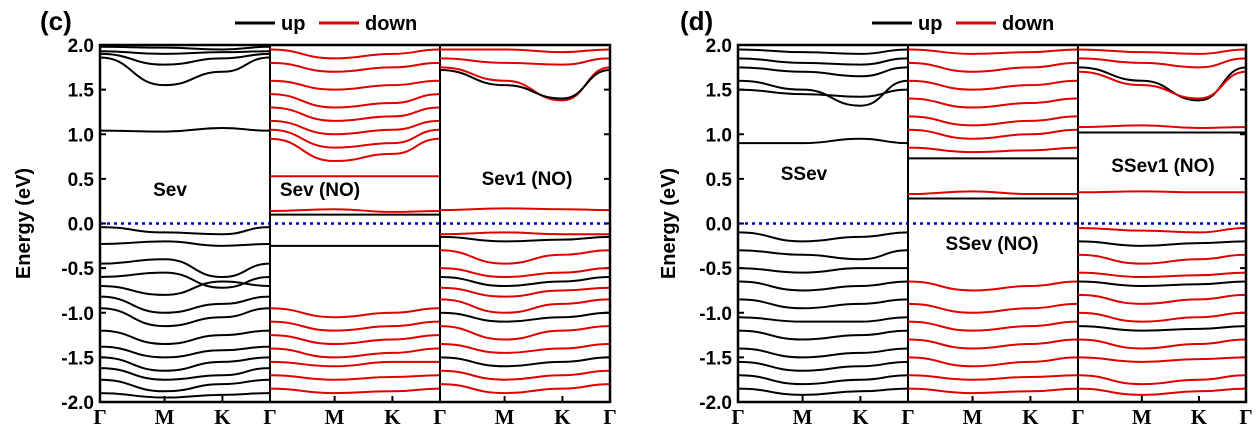 The width and height of the screenshot is (1257, 433). I want to click on subpanel-0: SSev, so click(823, 222).